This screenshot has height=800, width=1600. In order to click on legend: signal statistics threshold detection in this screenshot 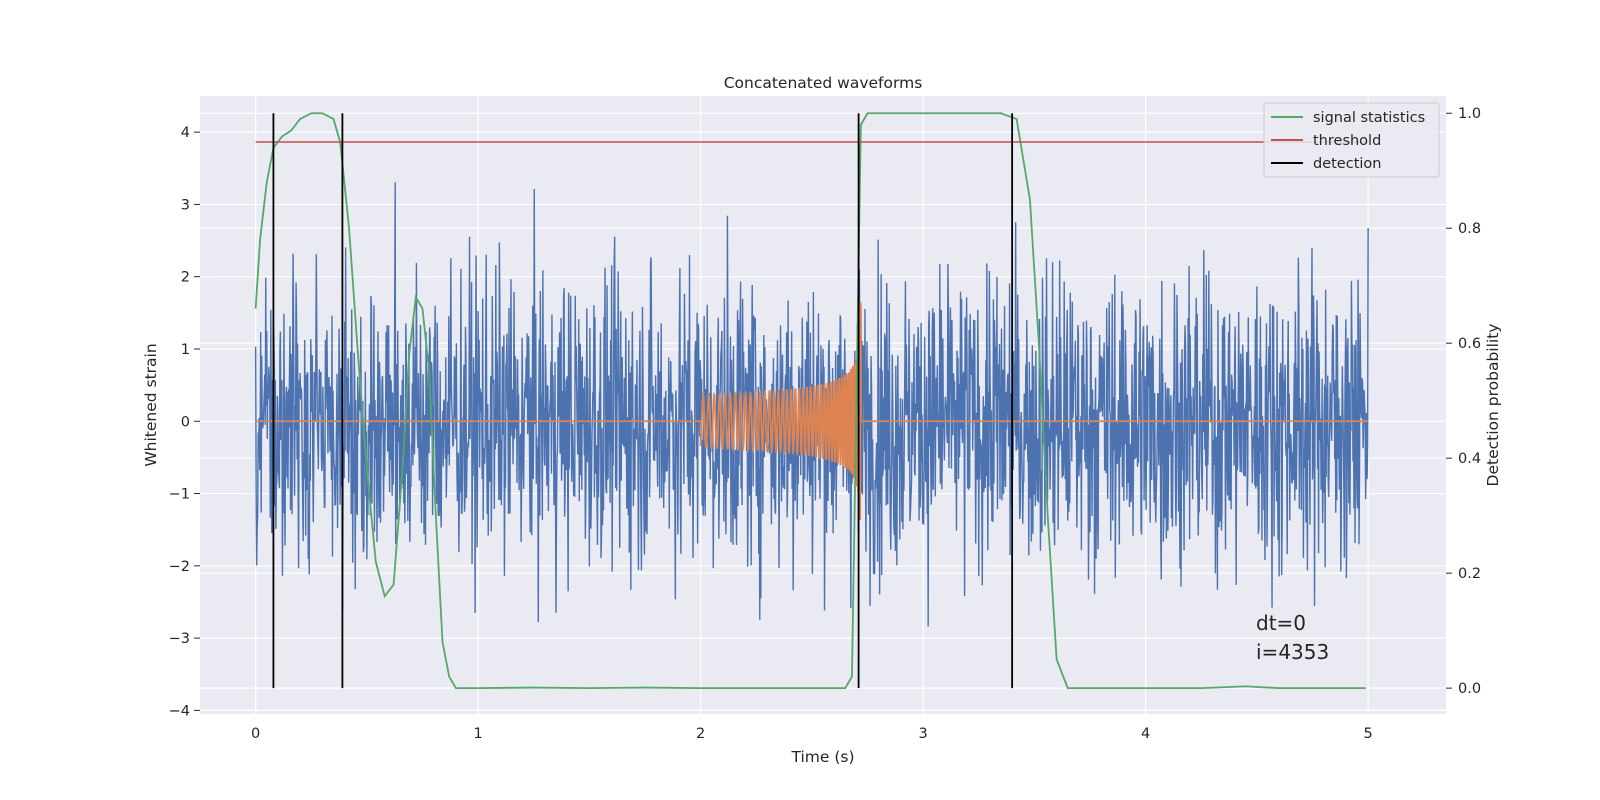, I will do `click(1351, 140)`.